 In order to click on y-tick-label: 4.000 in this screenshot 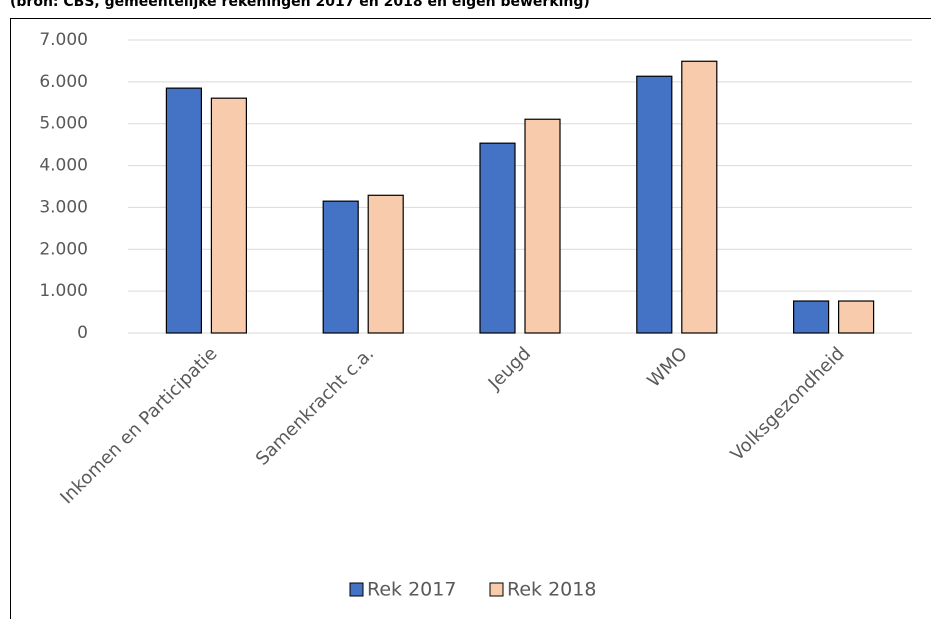, I will do `click(63, 166)`.